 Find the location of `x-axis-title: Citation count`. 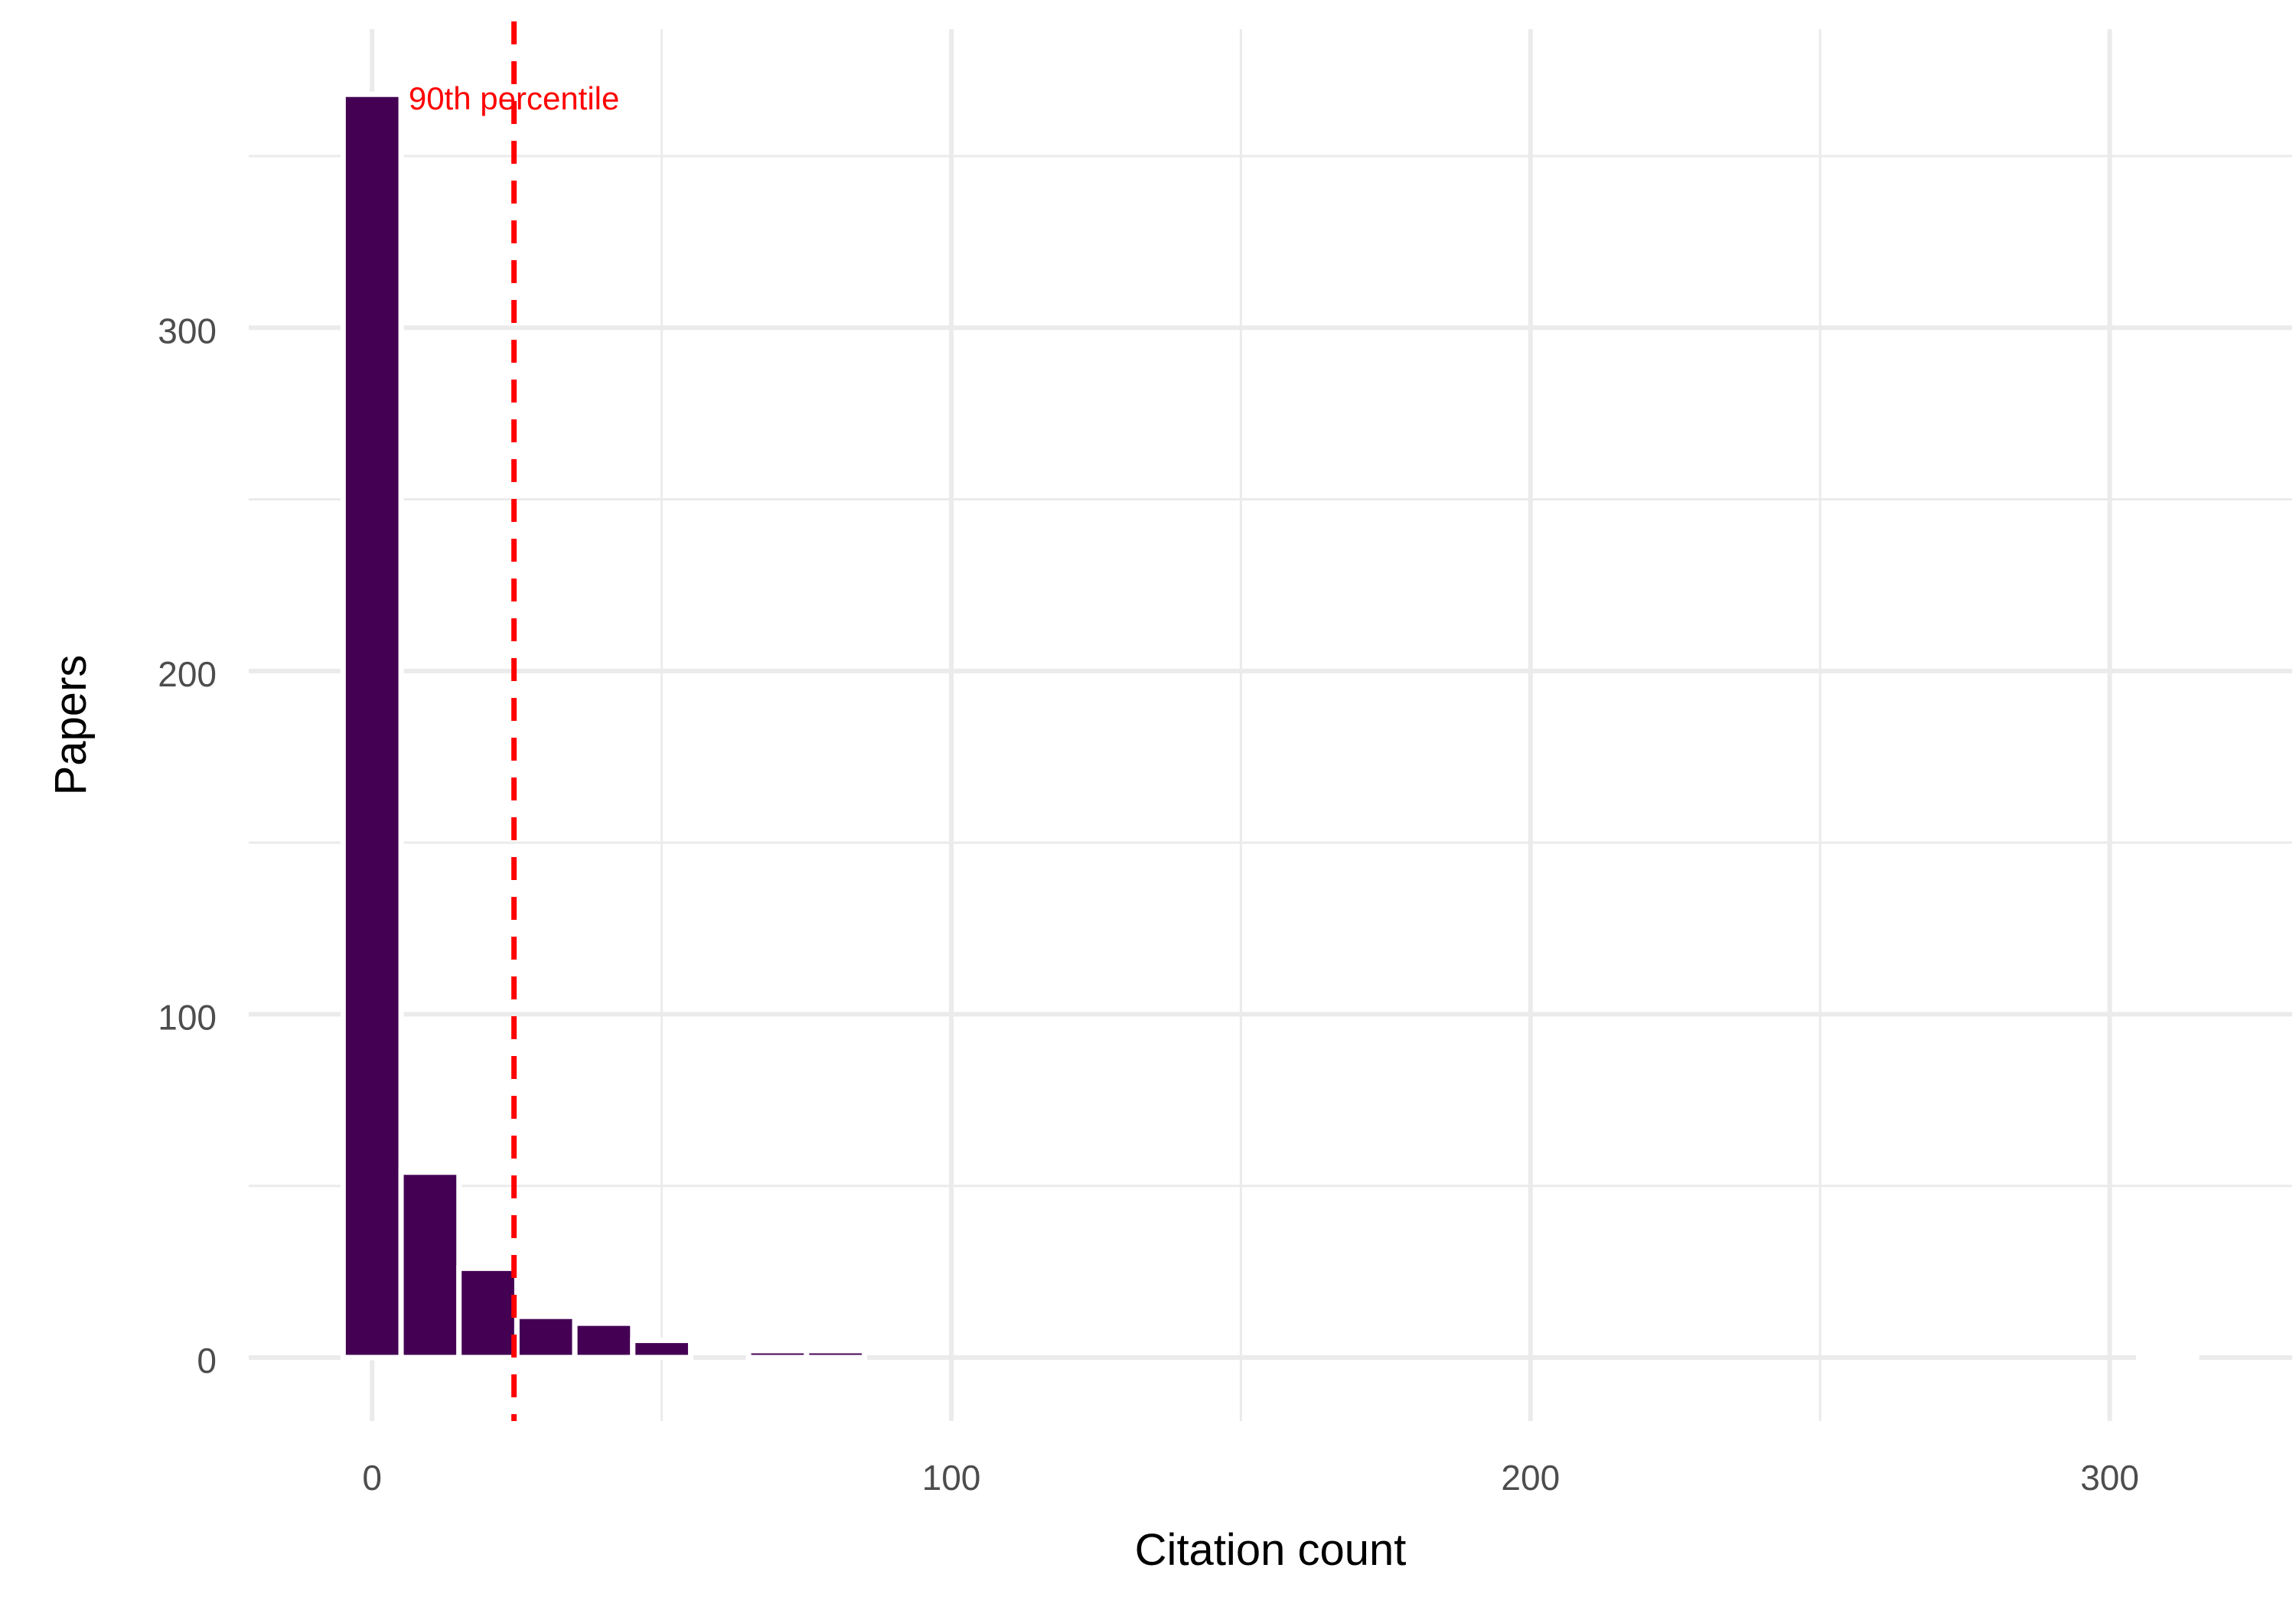

x-axis-title: Citation count is located at coordinates (1271, 1550).